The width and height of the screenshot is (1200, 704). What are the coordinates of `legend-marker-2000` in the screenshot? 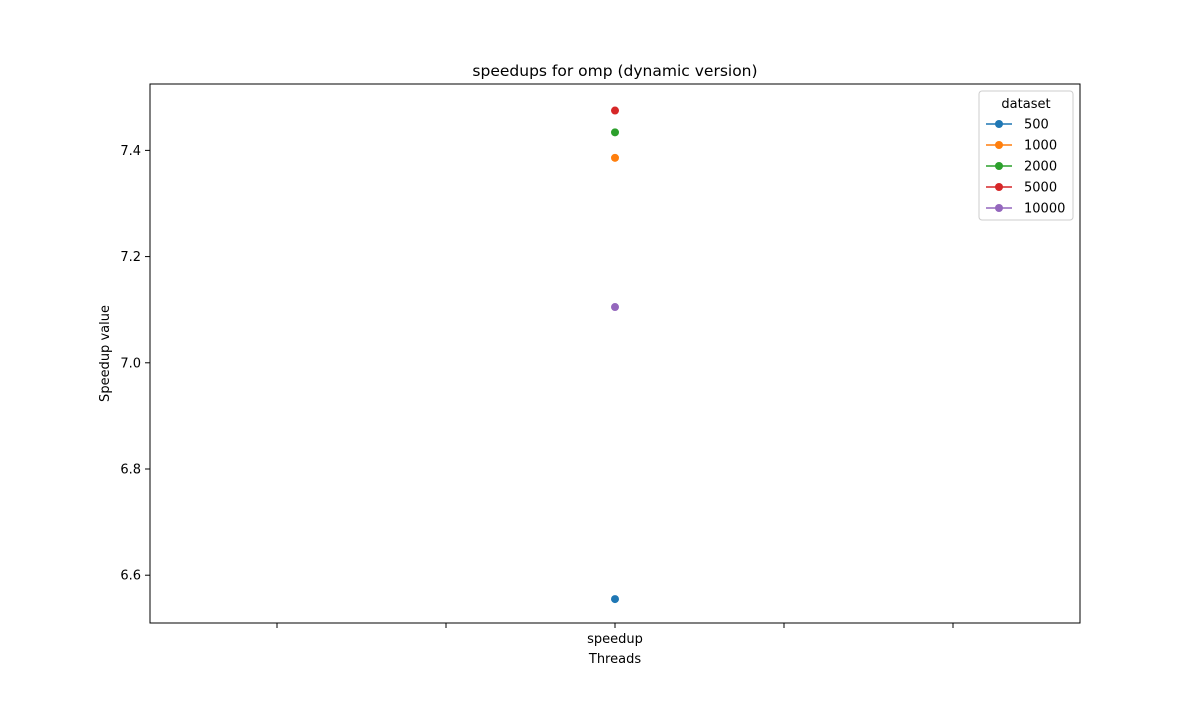 It's located at (999, 166).